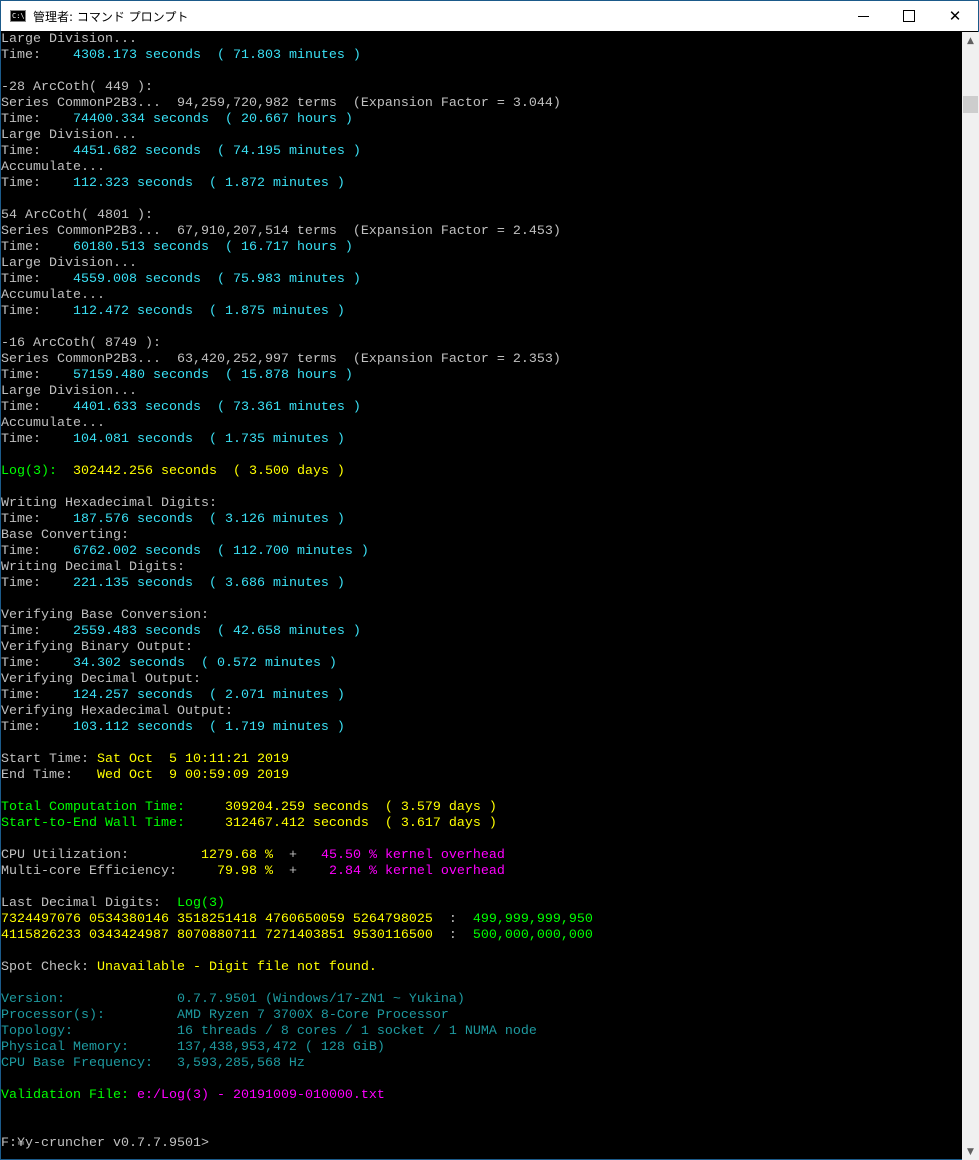 The width and height of the screenshot is (979, 1160). I want to click on title-bar: C:\. 管理者: コマンド プロンプト ✕, so click(489, 16).